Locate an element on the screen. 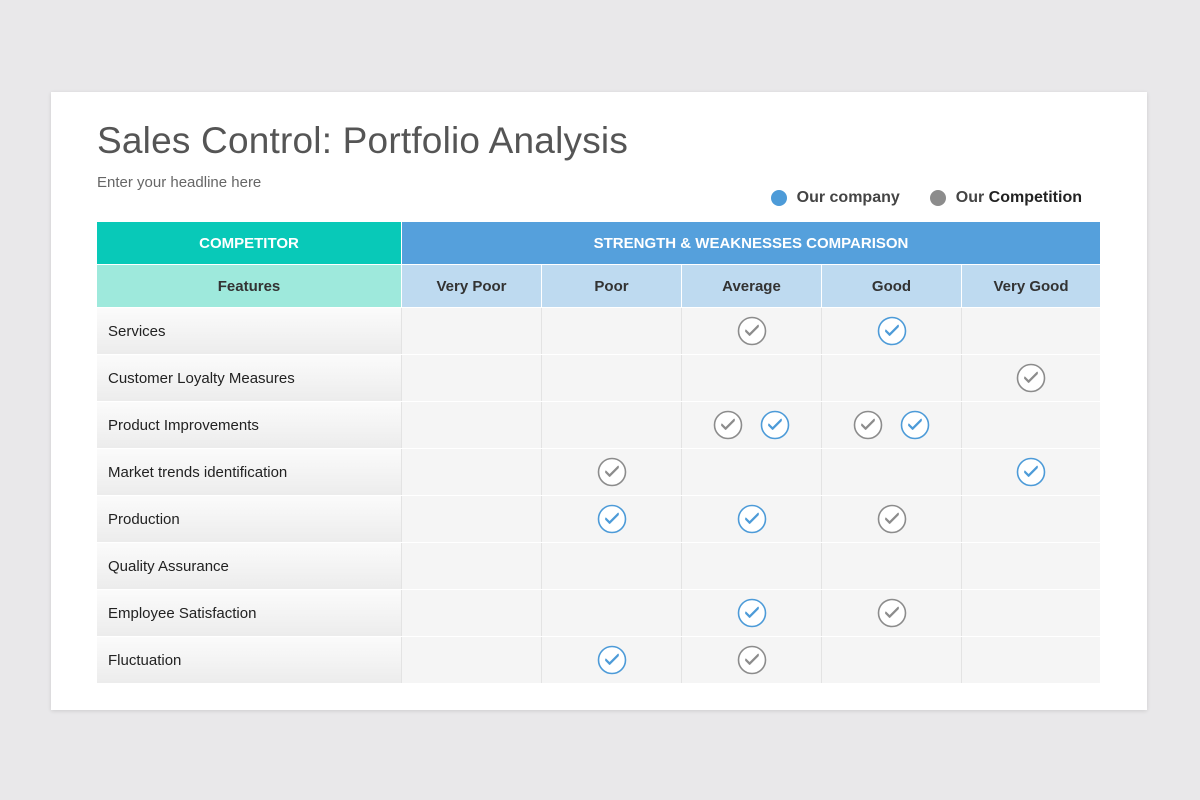 This screenshot has width=1200, height=800. legend-dot-company-icon is located at coordinates (778, 198).